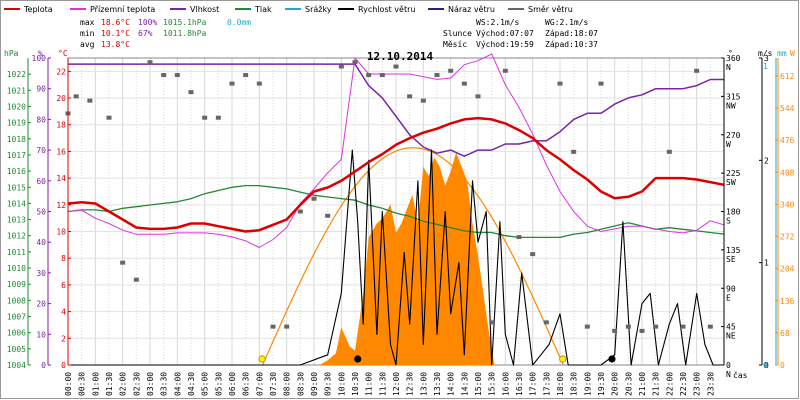 This screenshot has width=800, height=400. Describe the element at coordinates (612, 359) in the screenshot. I see `moonrise-marker` at that location.